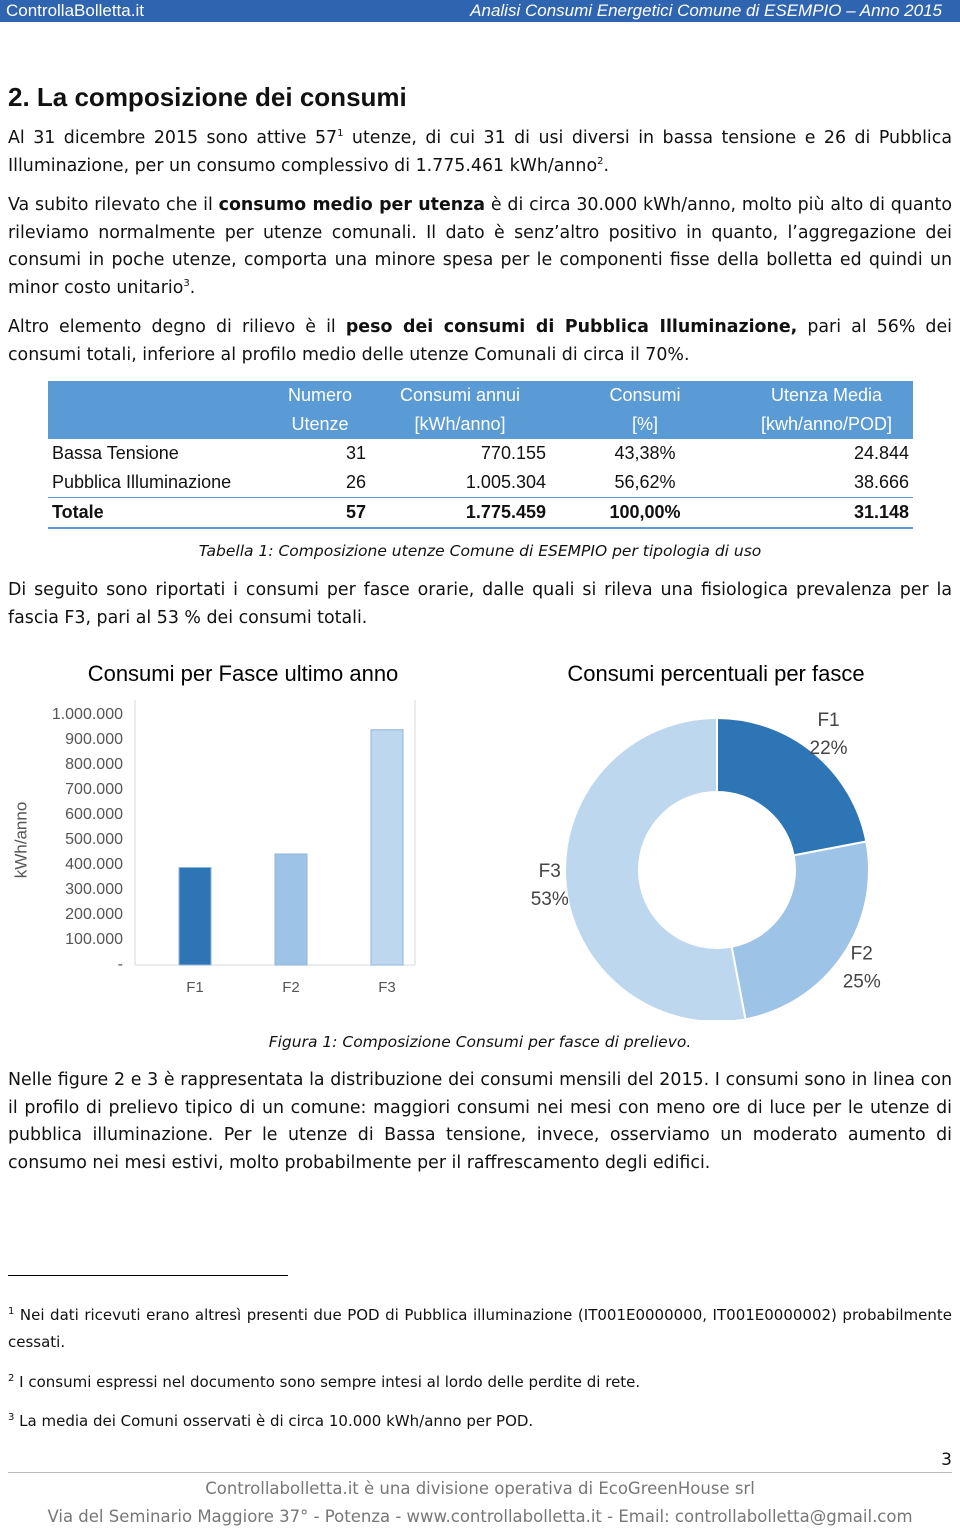 The width and height of the screenshot is (960, 1529). I want to click on table-cell: 57, so click(320, 513).